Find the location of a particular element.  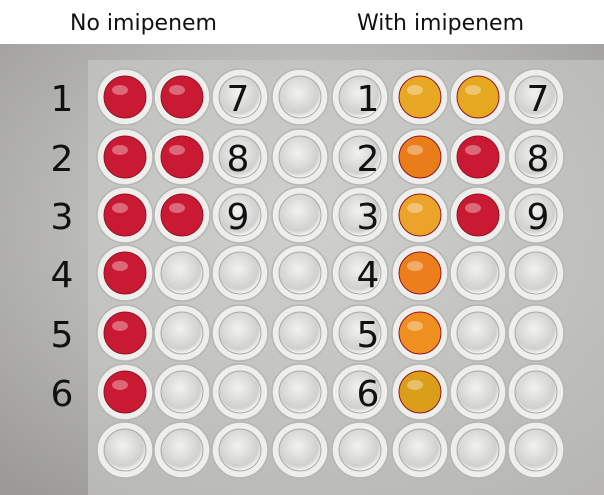

panel-title: With imipenem is located at coordinates (440, 23).